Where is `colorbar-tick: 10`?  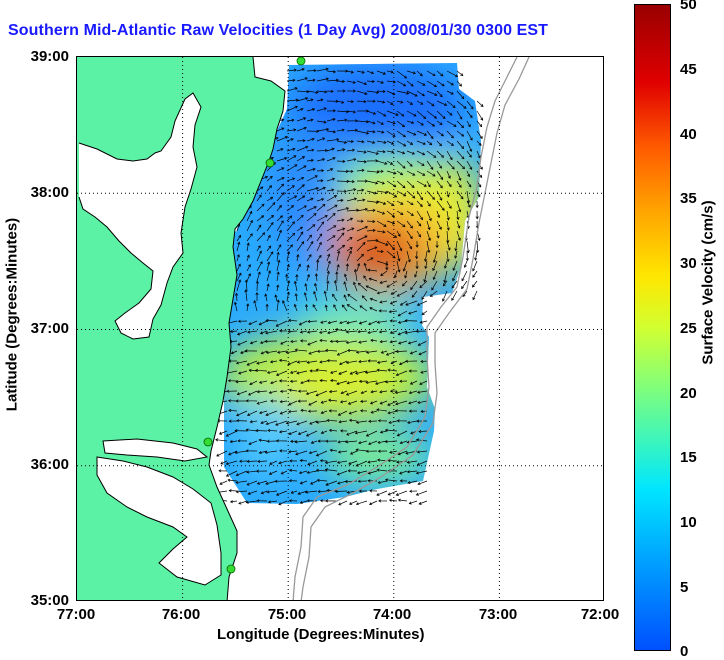 colorbar-tick: 10 is located at coordinates (688, 522).